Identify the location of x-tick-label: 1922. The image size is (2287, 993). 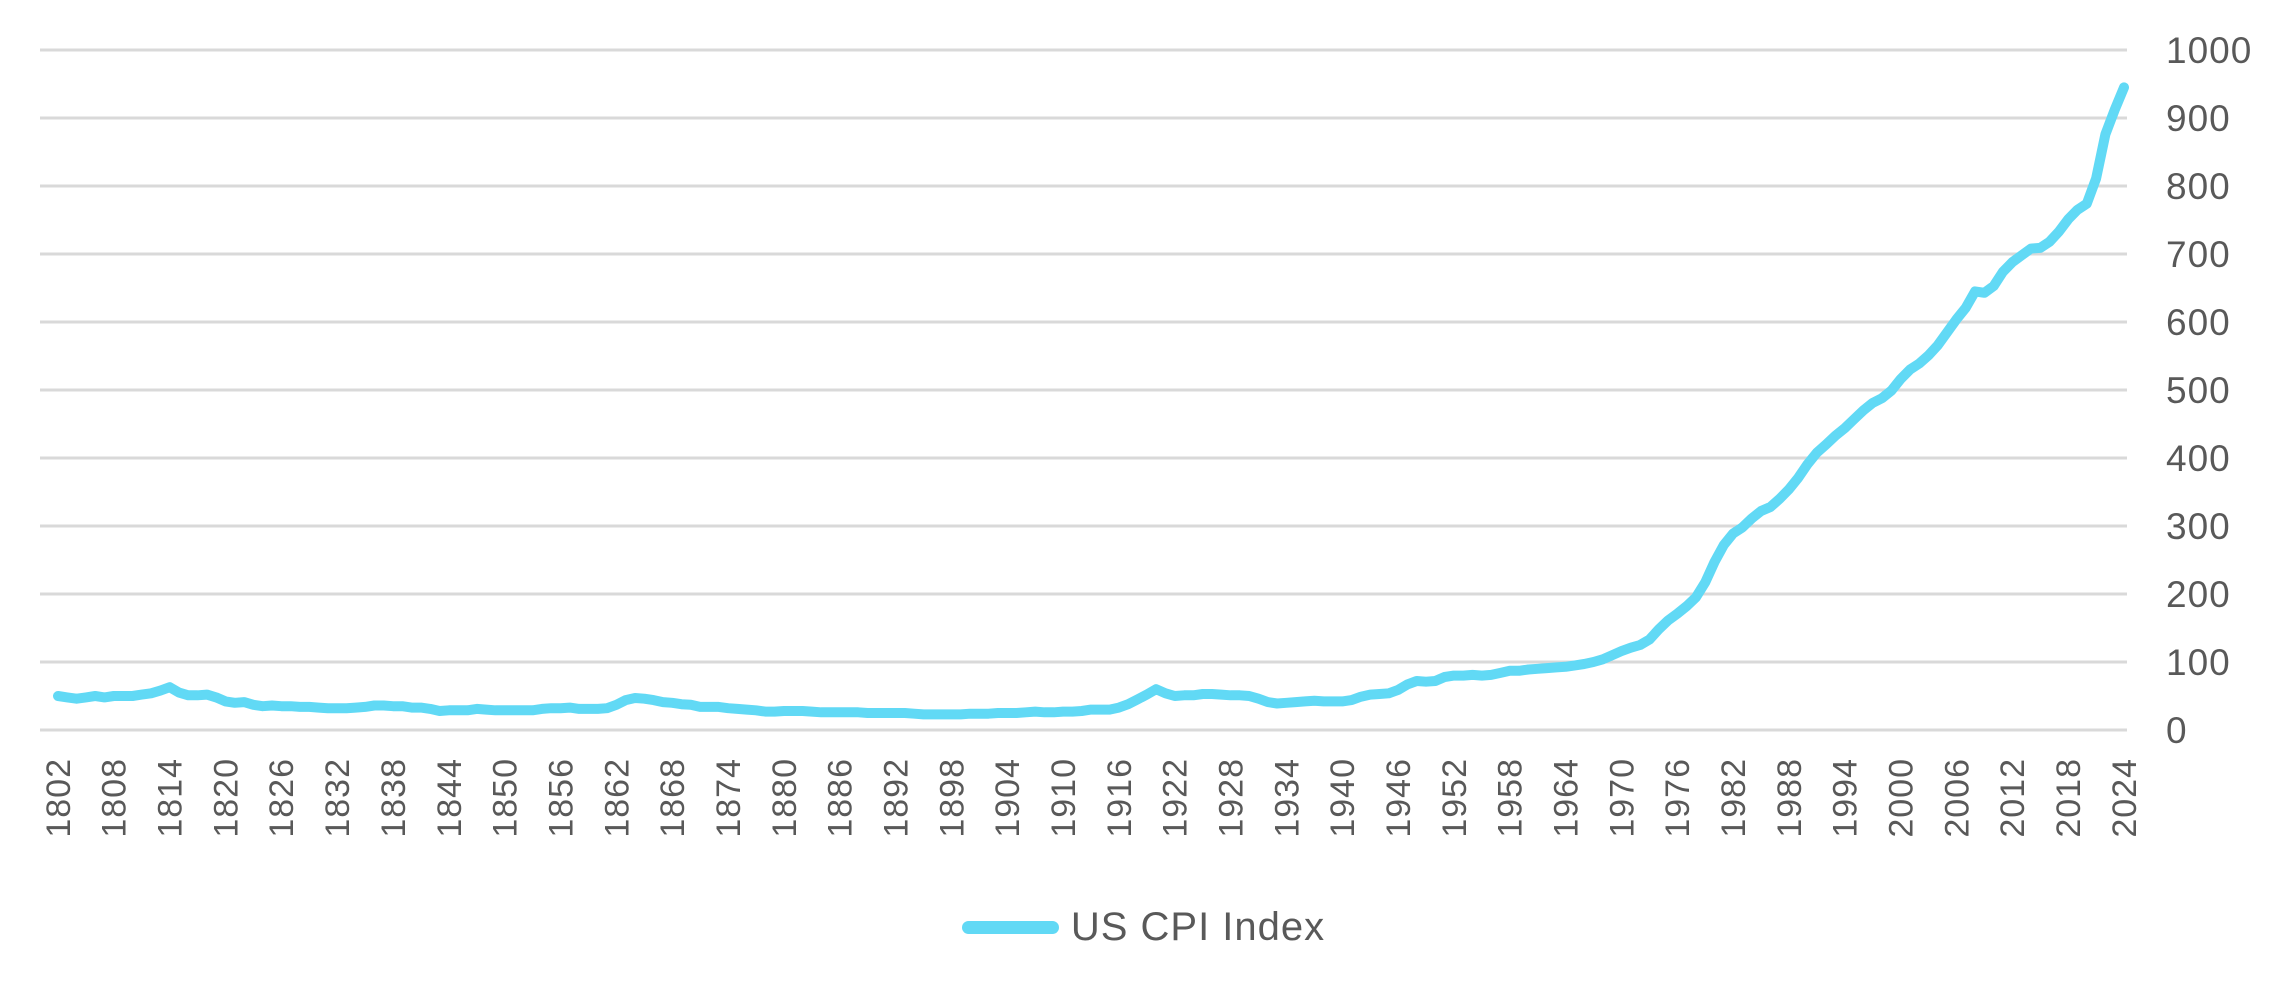
(1176, 798).